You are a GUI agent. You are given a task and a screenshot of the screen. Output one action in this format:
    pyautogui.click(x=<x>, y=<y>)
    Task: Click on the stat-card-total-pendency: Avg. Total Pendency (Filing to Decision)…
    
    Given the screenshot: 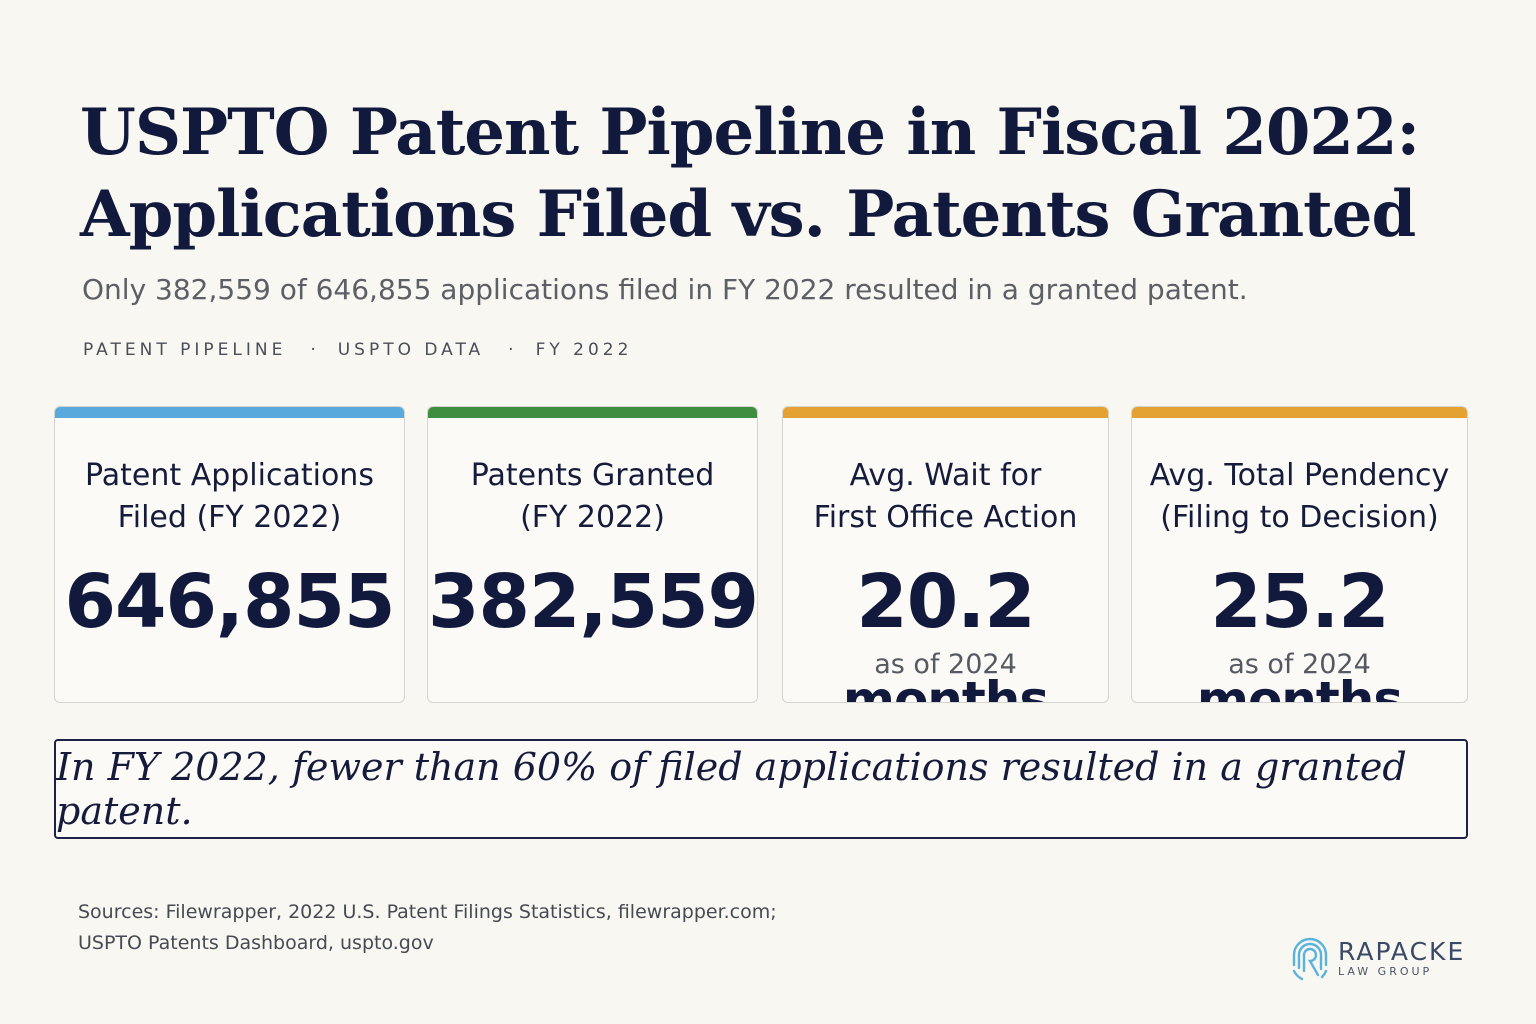 What is the action you would take?
    pyautogui.click(x=1299, y=554)
    